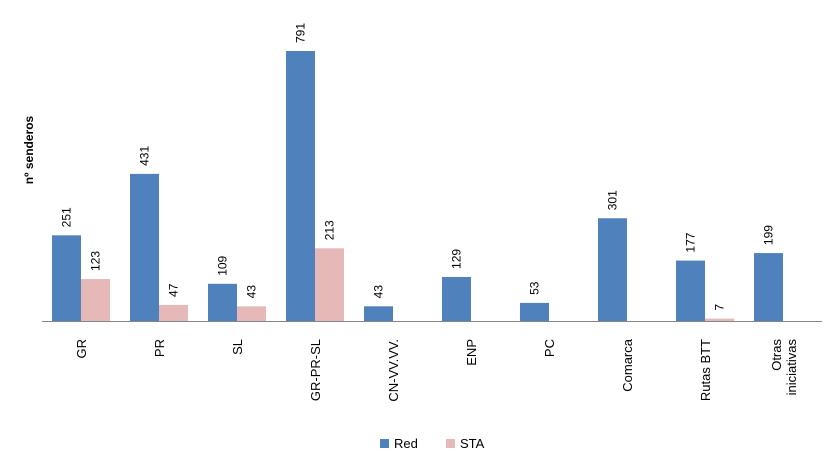 Image resolution: width=837 pixels, height=456 pixels. Describe the element at coordinates (237, 347) in the screenshot. I see `x-tick-label-2: SL` at that location.